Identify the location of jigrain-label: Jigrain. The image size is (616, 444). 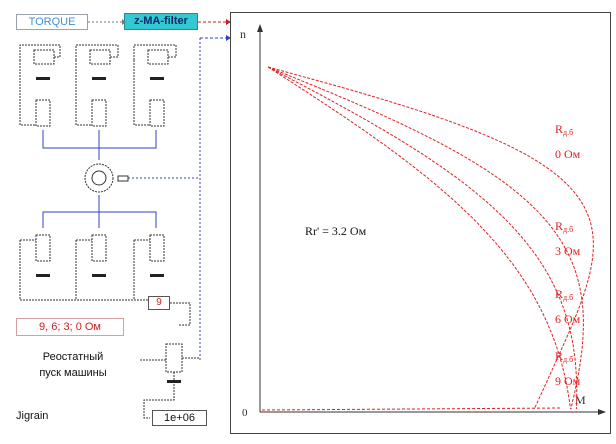
(32, 416).